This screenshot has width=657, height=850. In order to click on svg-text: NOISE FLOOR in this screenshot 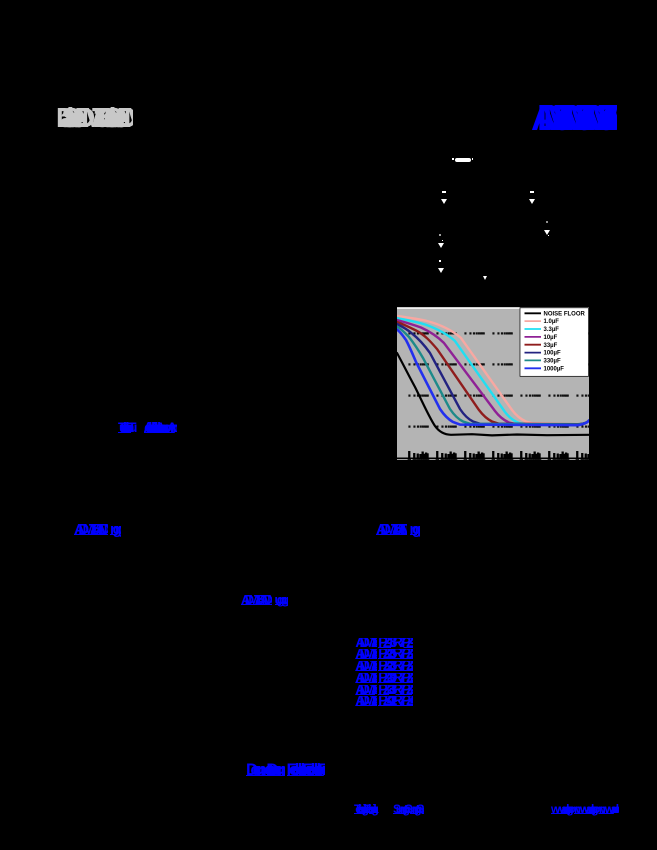, I will do `click(565, 314)`.